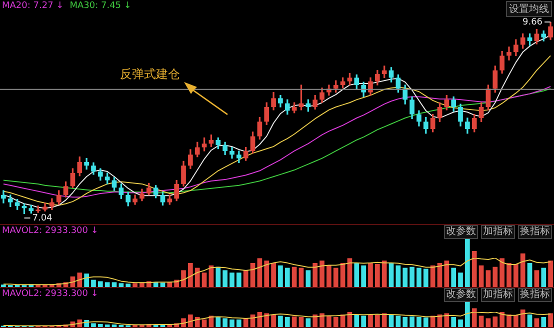  Describe the element at coordinates (529, 9) in the screenshot. I see `text: 设置均线` at that location.